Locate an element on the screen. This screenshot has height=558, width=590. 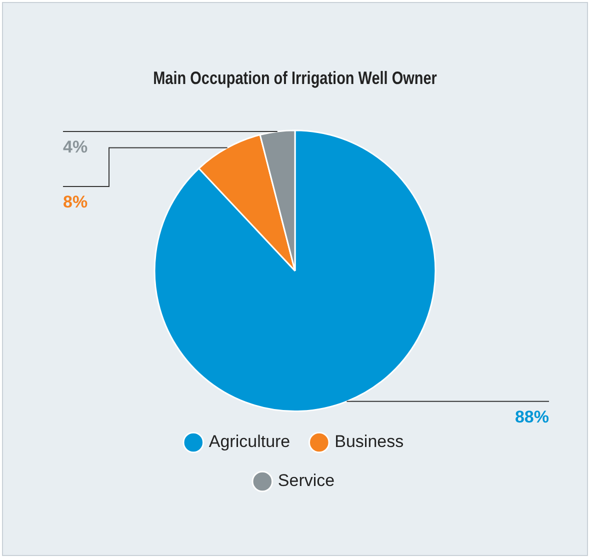
data-label: 8% is located at coordinates (75, 202).